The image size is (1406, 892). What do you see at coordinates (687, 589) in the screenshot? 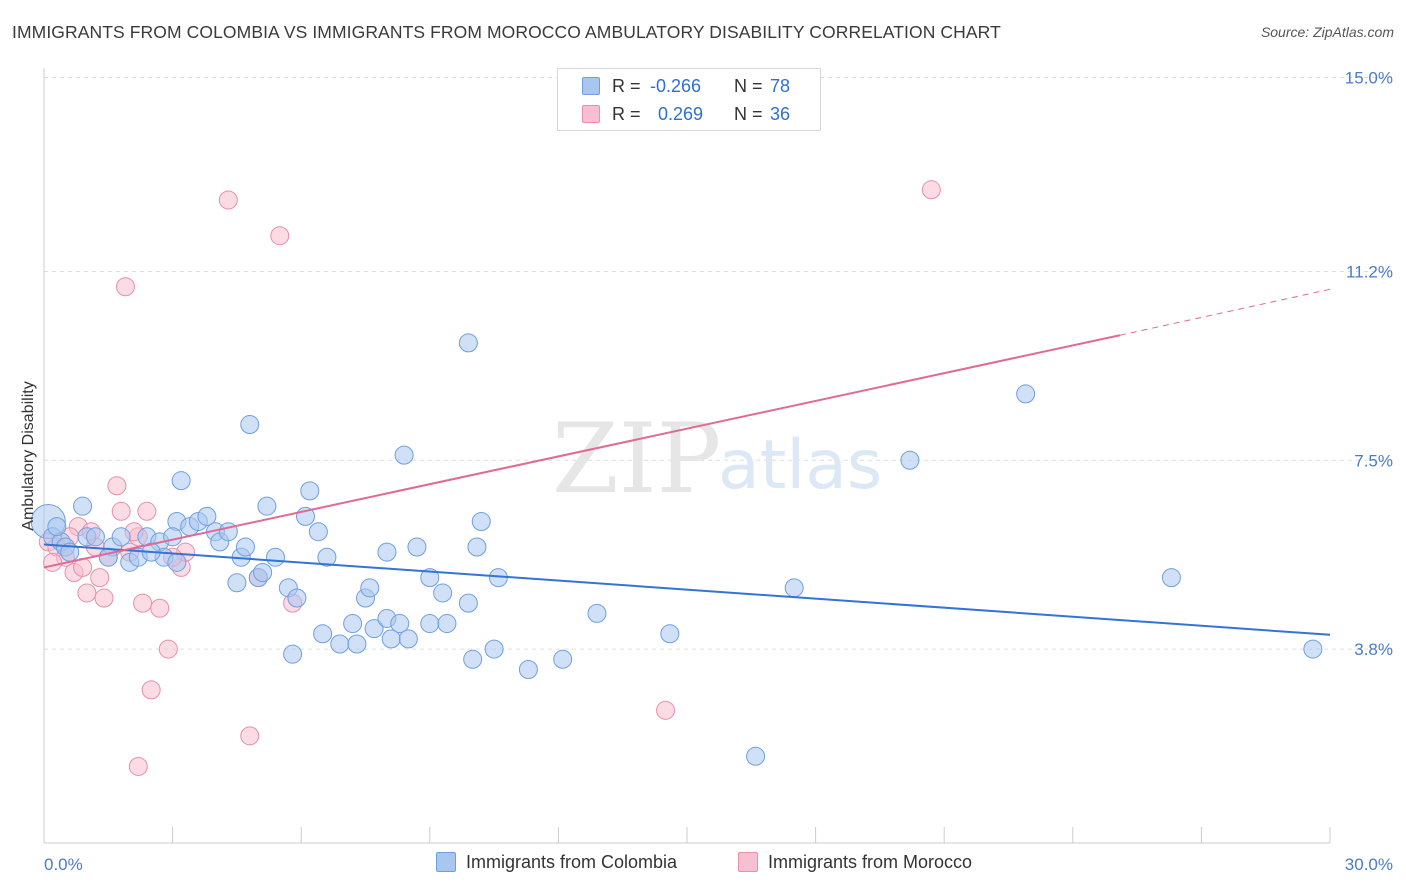
I see `colombia-trendline` at bounding box center [687, 589].